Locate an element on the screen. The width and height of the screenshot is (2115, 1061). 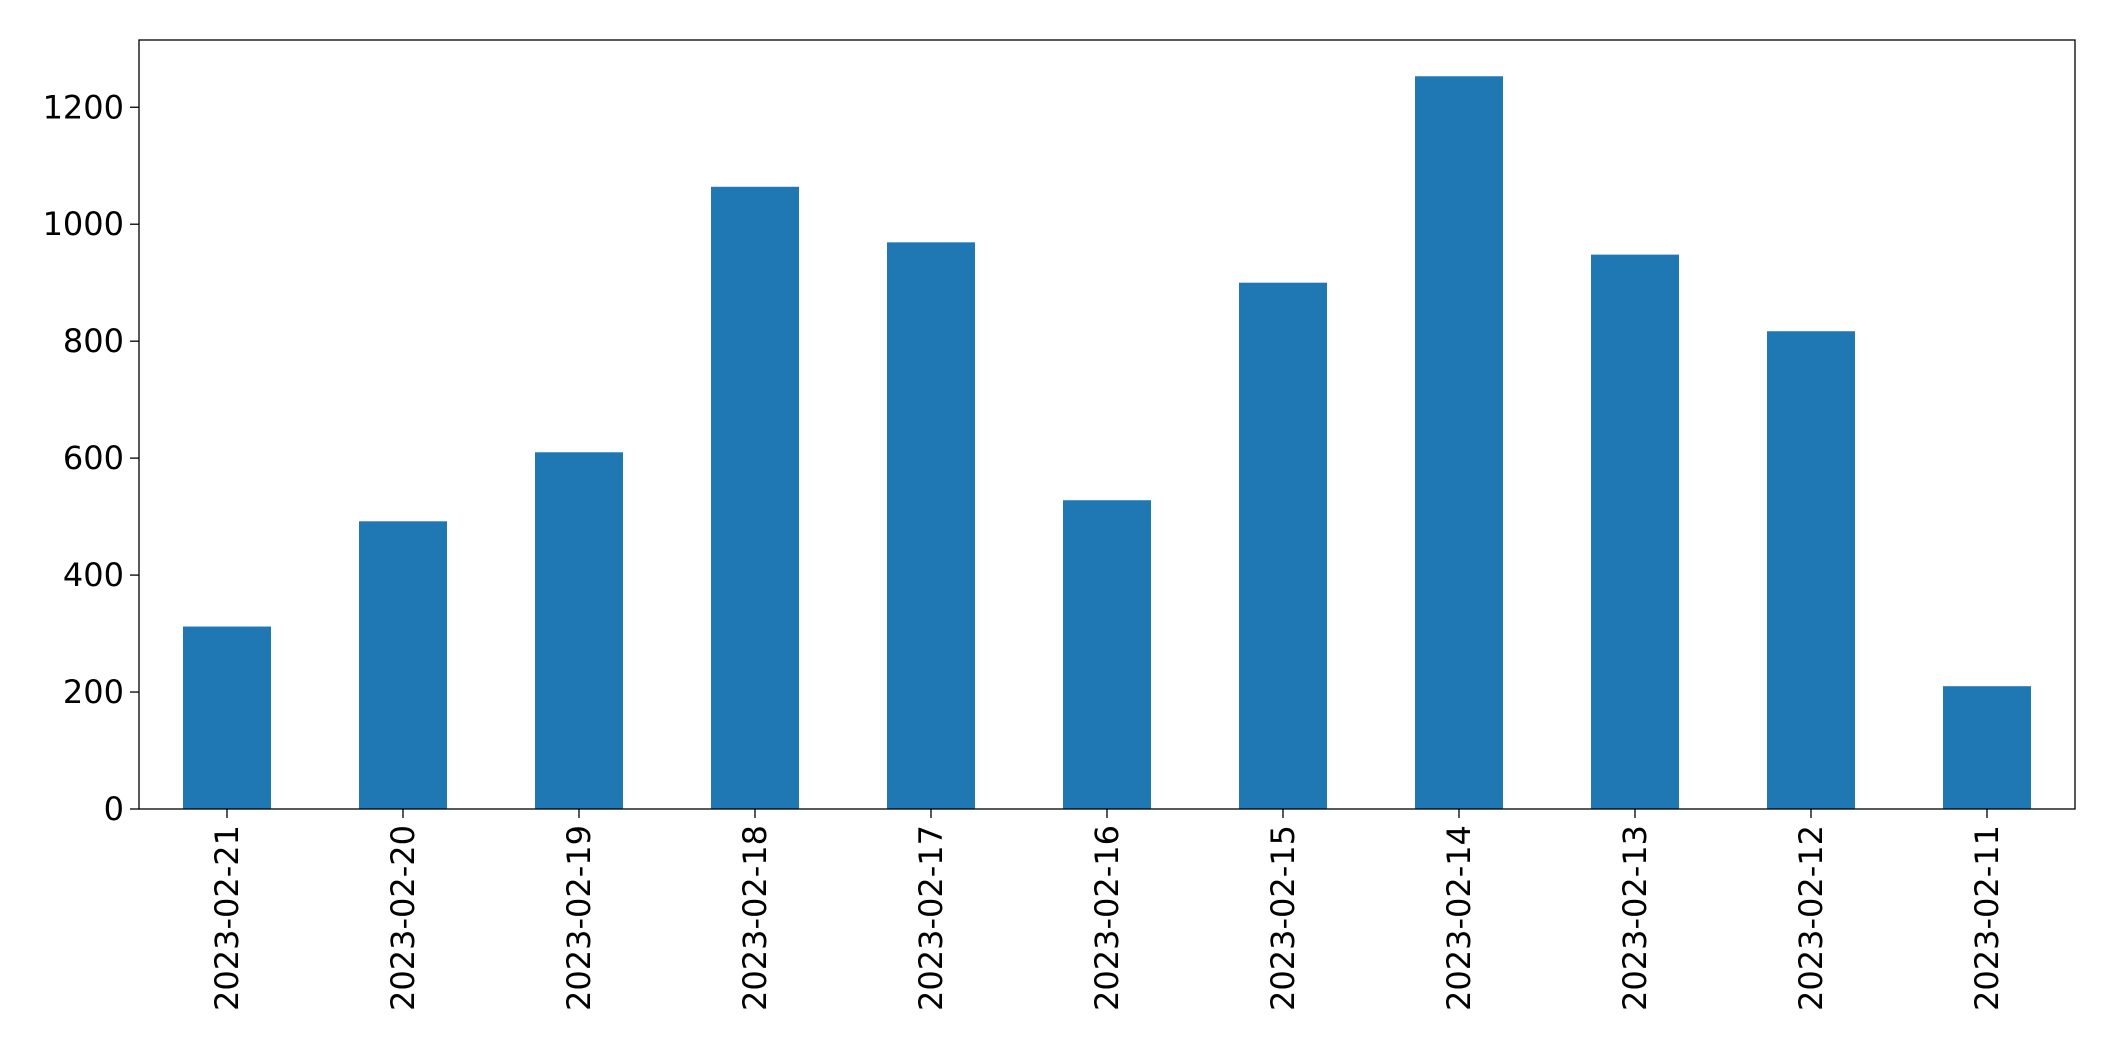
x-tick-label: 2023-02-15 is located at coordinates (1283, 918).